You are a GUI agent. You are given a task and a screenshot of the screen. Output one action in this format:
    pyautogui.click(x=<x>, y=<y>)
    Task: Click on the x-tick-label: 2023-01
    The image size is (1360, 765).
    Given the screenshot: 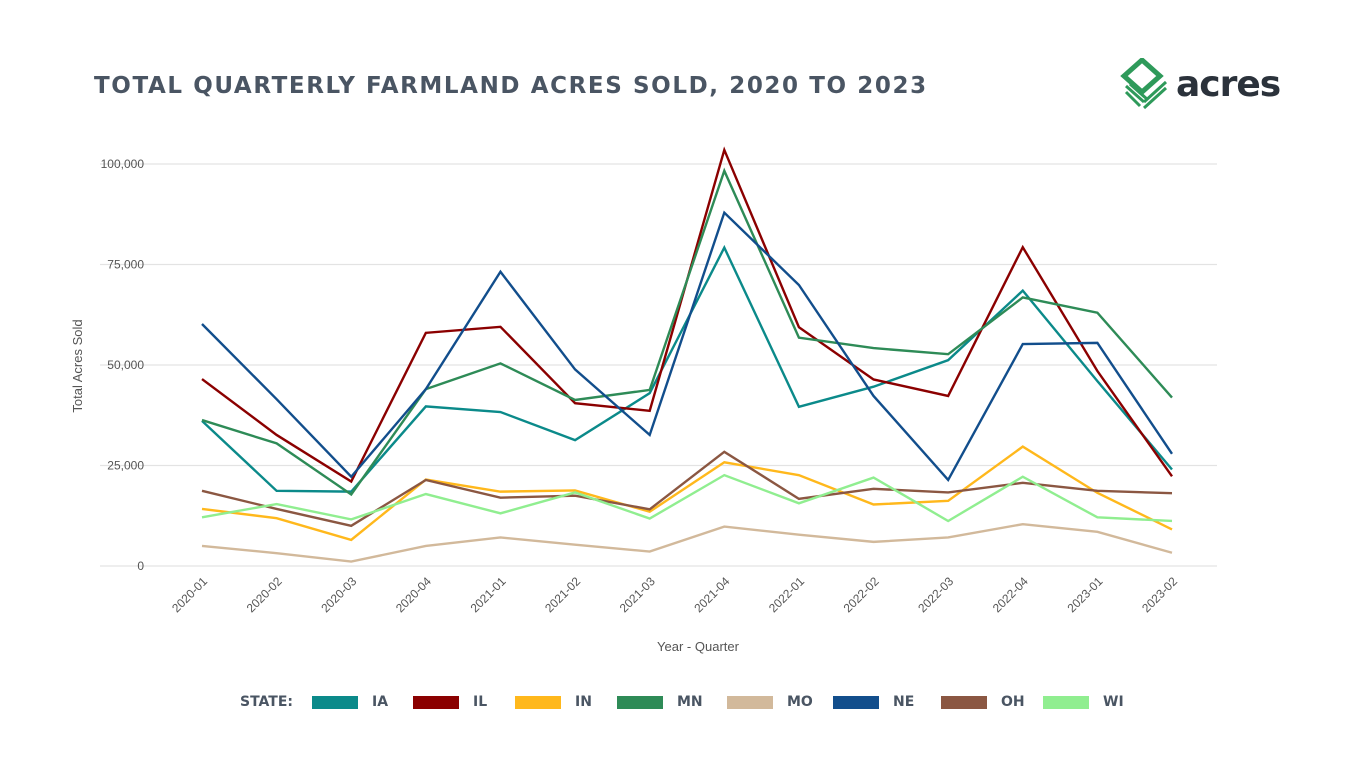 What is the action you would take?
    pyautogui.click(x=1084, y=594)
    